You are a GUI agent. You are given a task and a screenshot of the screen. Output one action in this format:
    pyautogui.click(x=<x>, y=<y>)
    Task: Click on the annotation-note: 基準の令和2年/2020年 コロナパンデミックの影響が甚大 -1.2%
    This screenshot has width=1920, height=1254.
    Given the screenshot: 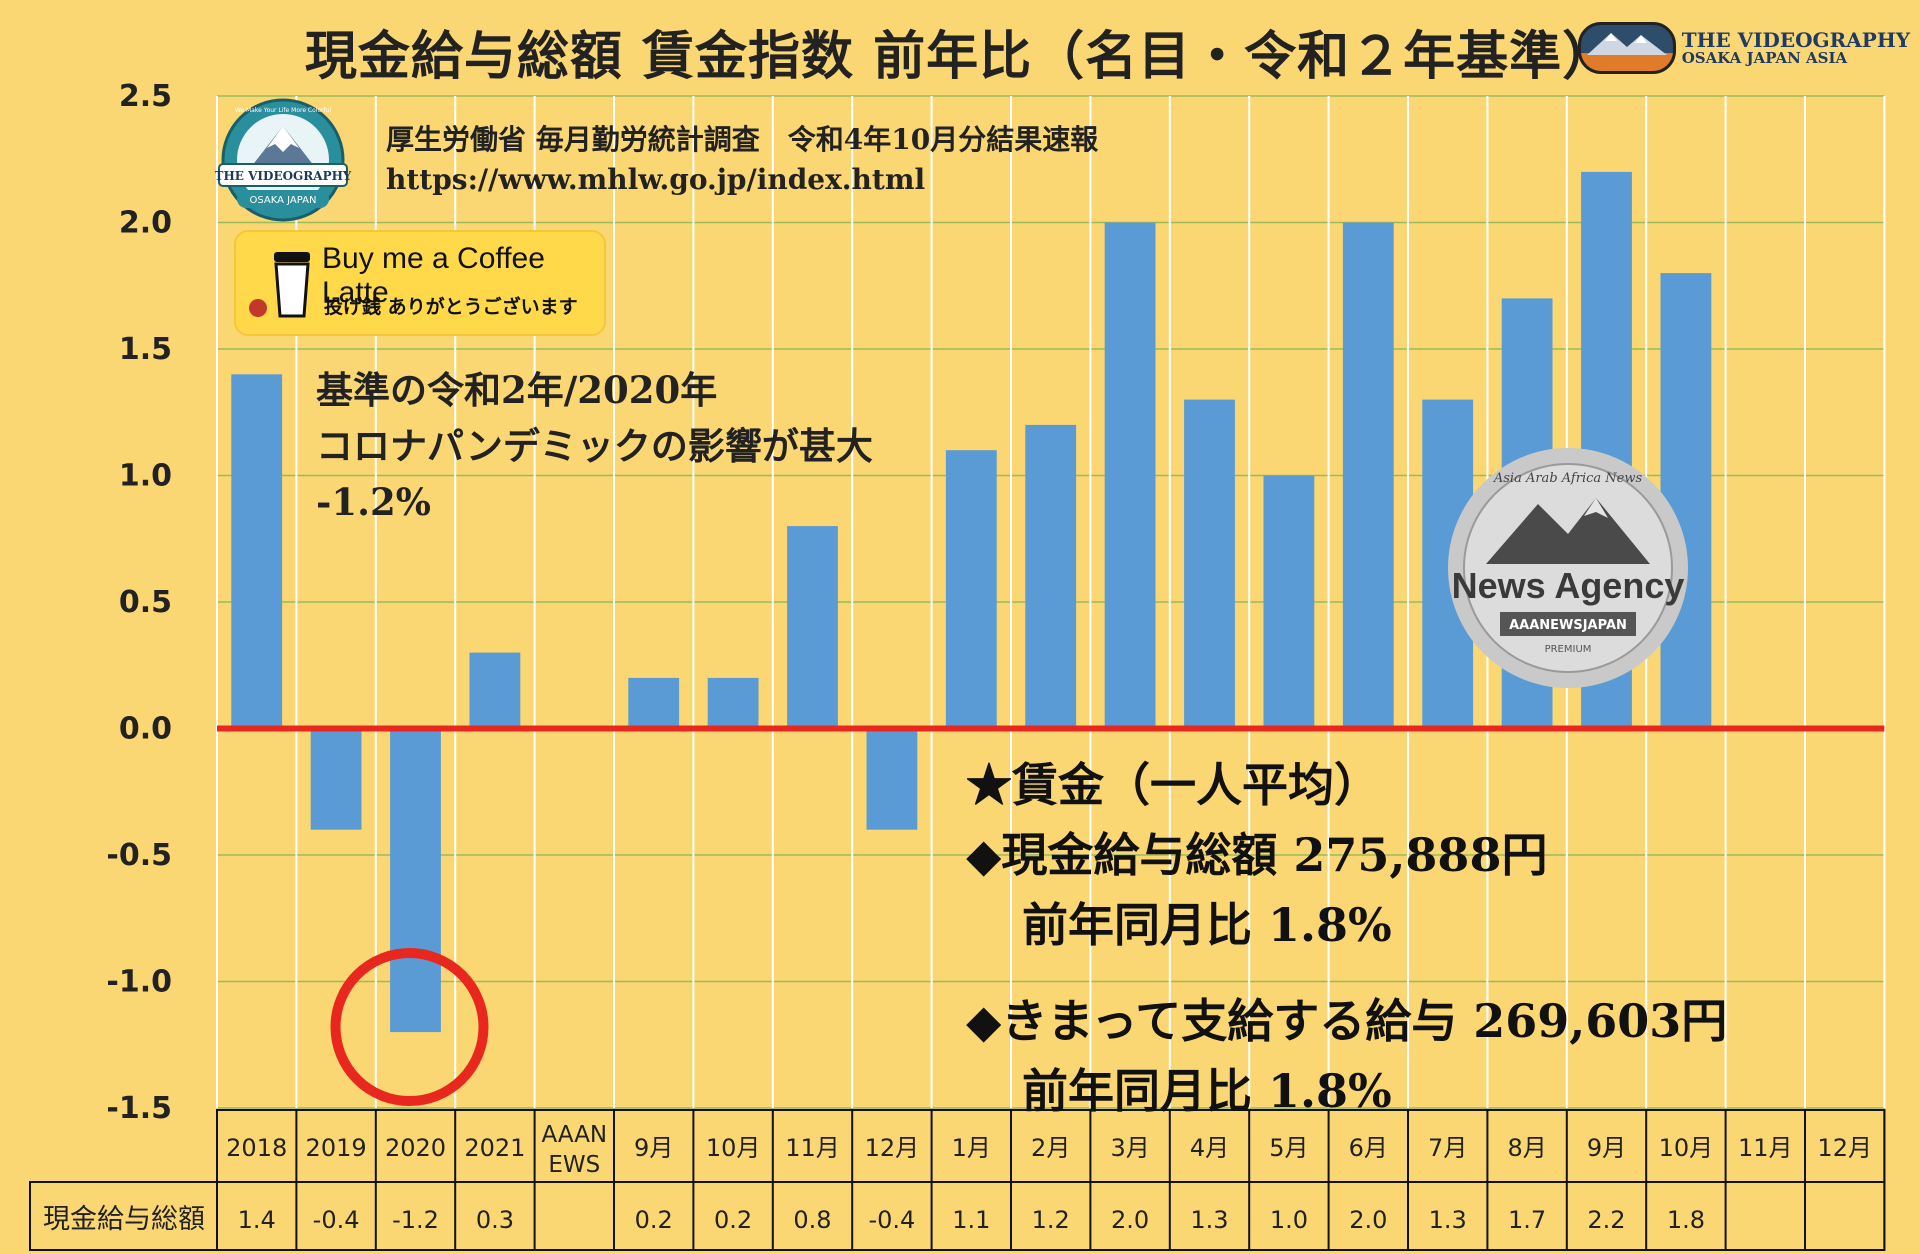 What is the action you would take?
    pyautogui.click(x=594, y=446)
    